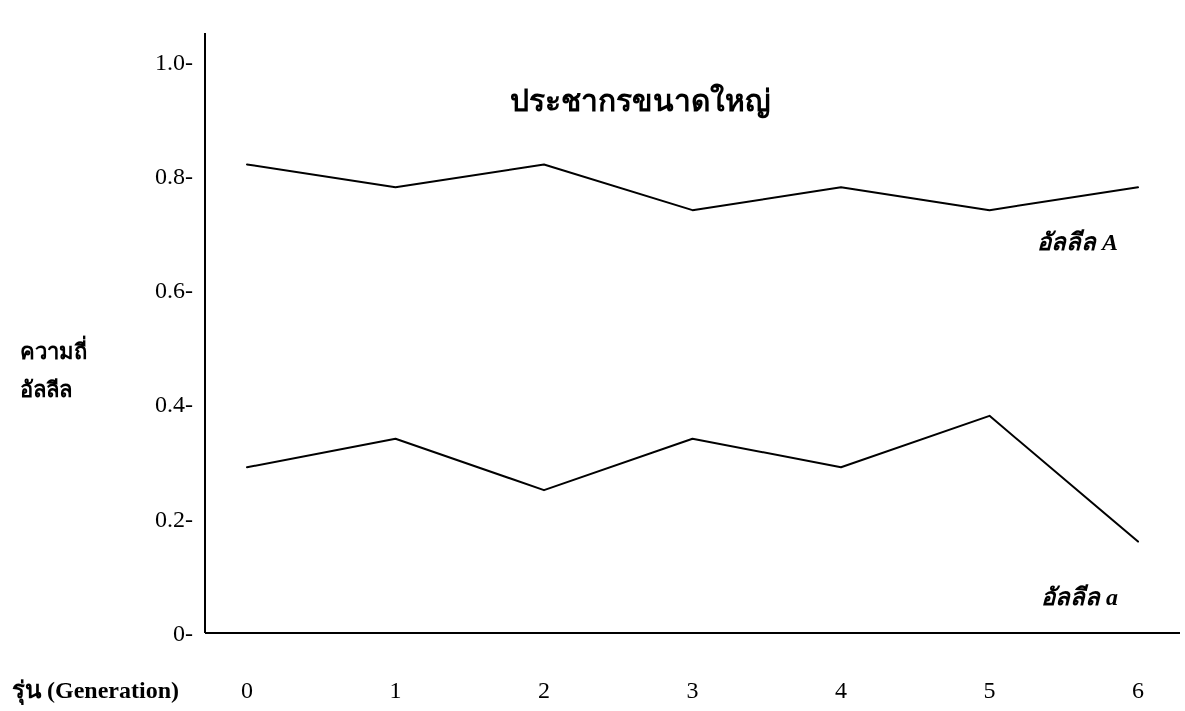  Describe the element at coordinates (1077, 242) in the screenshot. I see `series-label: อัลลีล A` at that location.